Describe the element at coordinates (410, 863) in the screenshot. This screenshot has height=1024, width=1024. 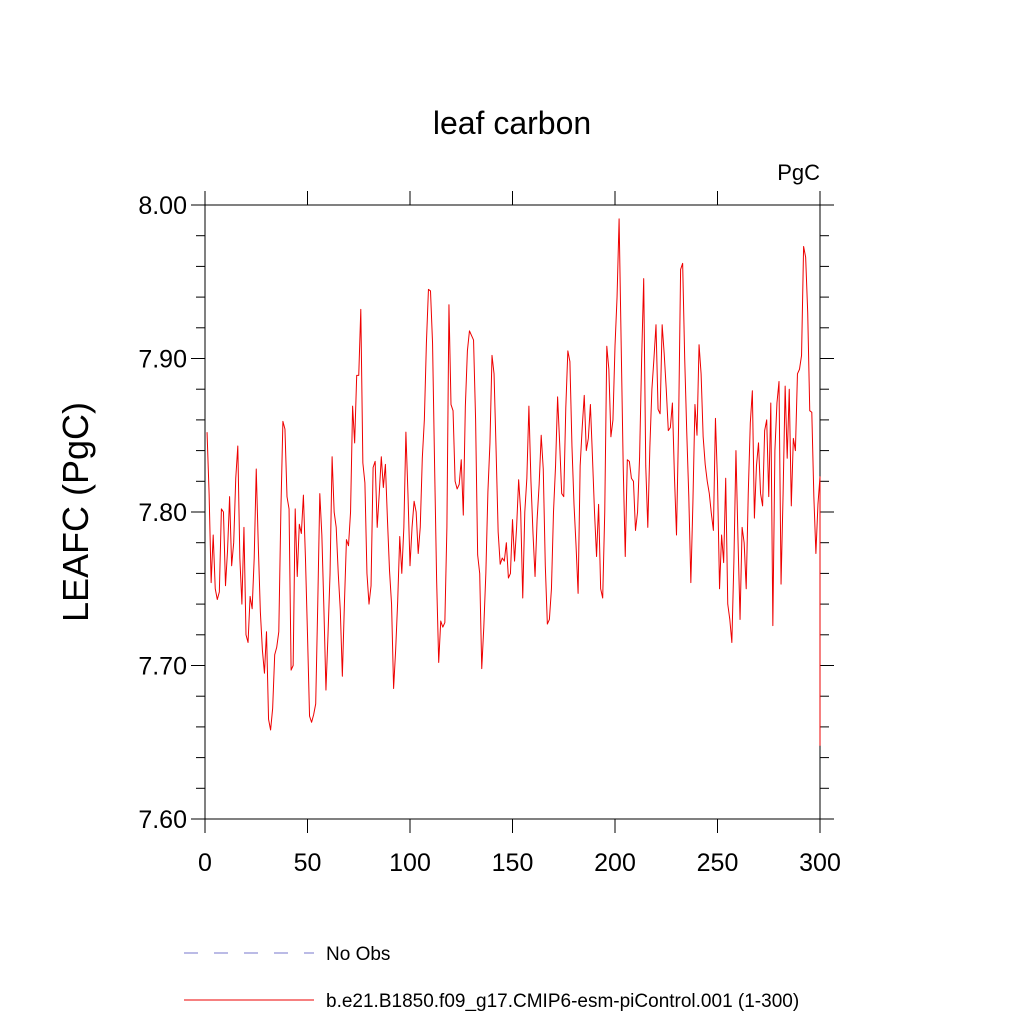
I see `x-tick-label: 100` at that location.